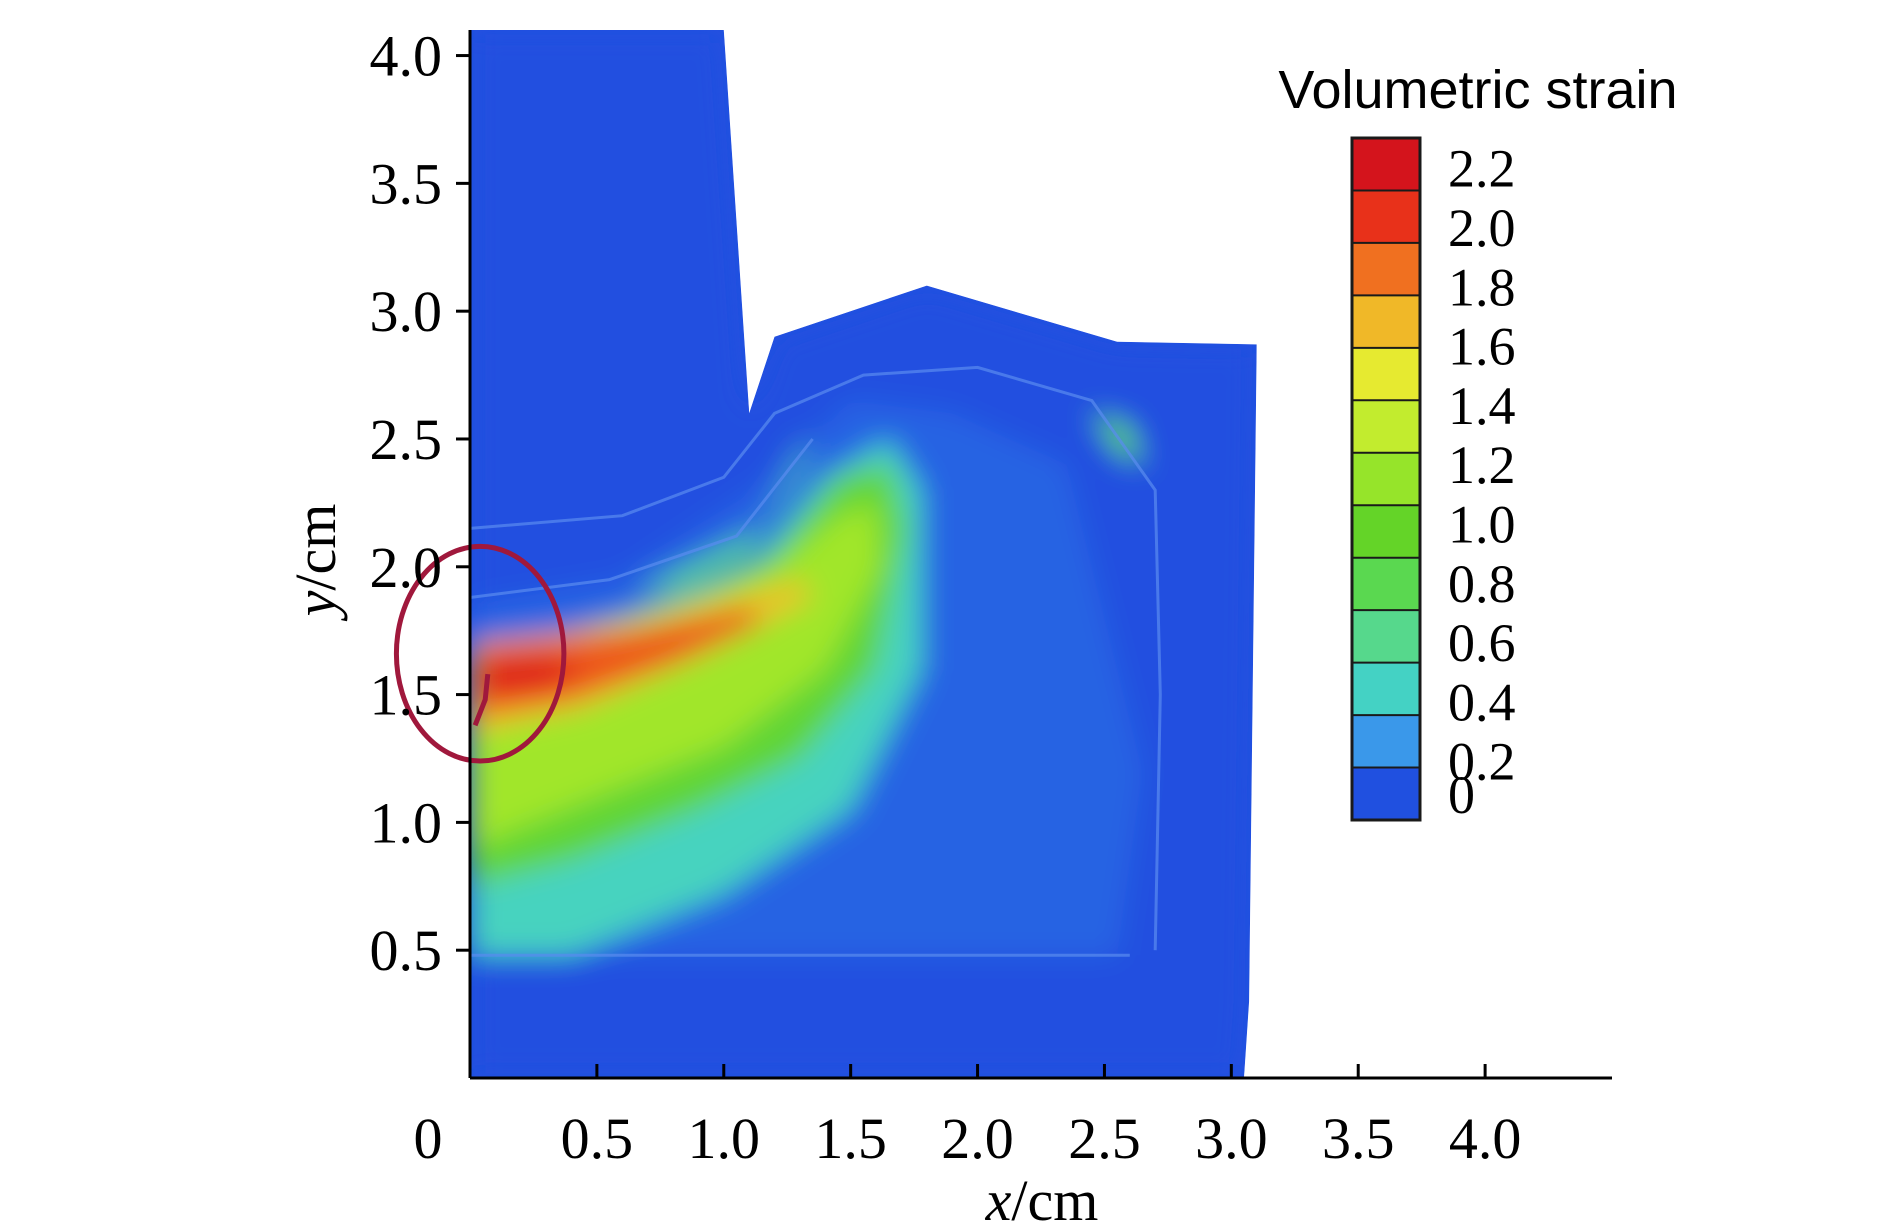 Image resolution: width=1890 pixels, height=1229 pixels. I want to click on colorbar-frame, so click(1386, 479).